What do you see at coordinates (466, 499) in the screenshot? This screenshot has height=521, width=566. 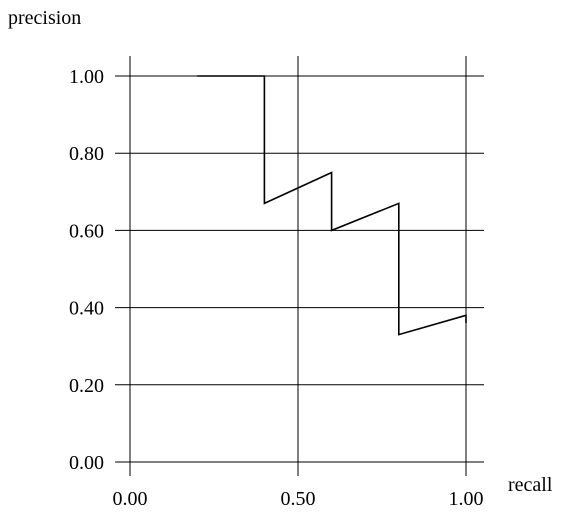 I see `x-tick-label: 1.00` at bounding box center [466, 499].